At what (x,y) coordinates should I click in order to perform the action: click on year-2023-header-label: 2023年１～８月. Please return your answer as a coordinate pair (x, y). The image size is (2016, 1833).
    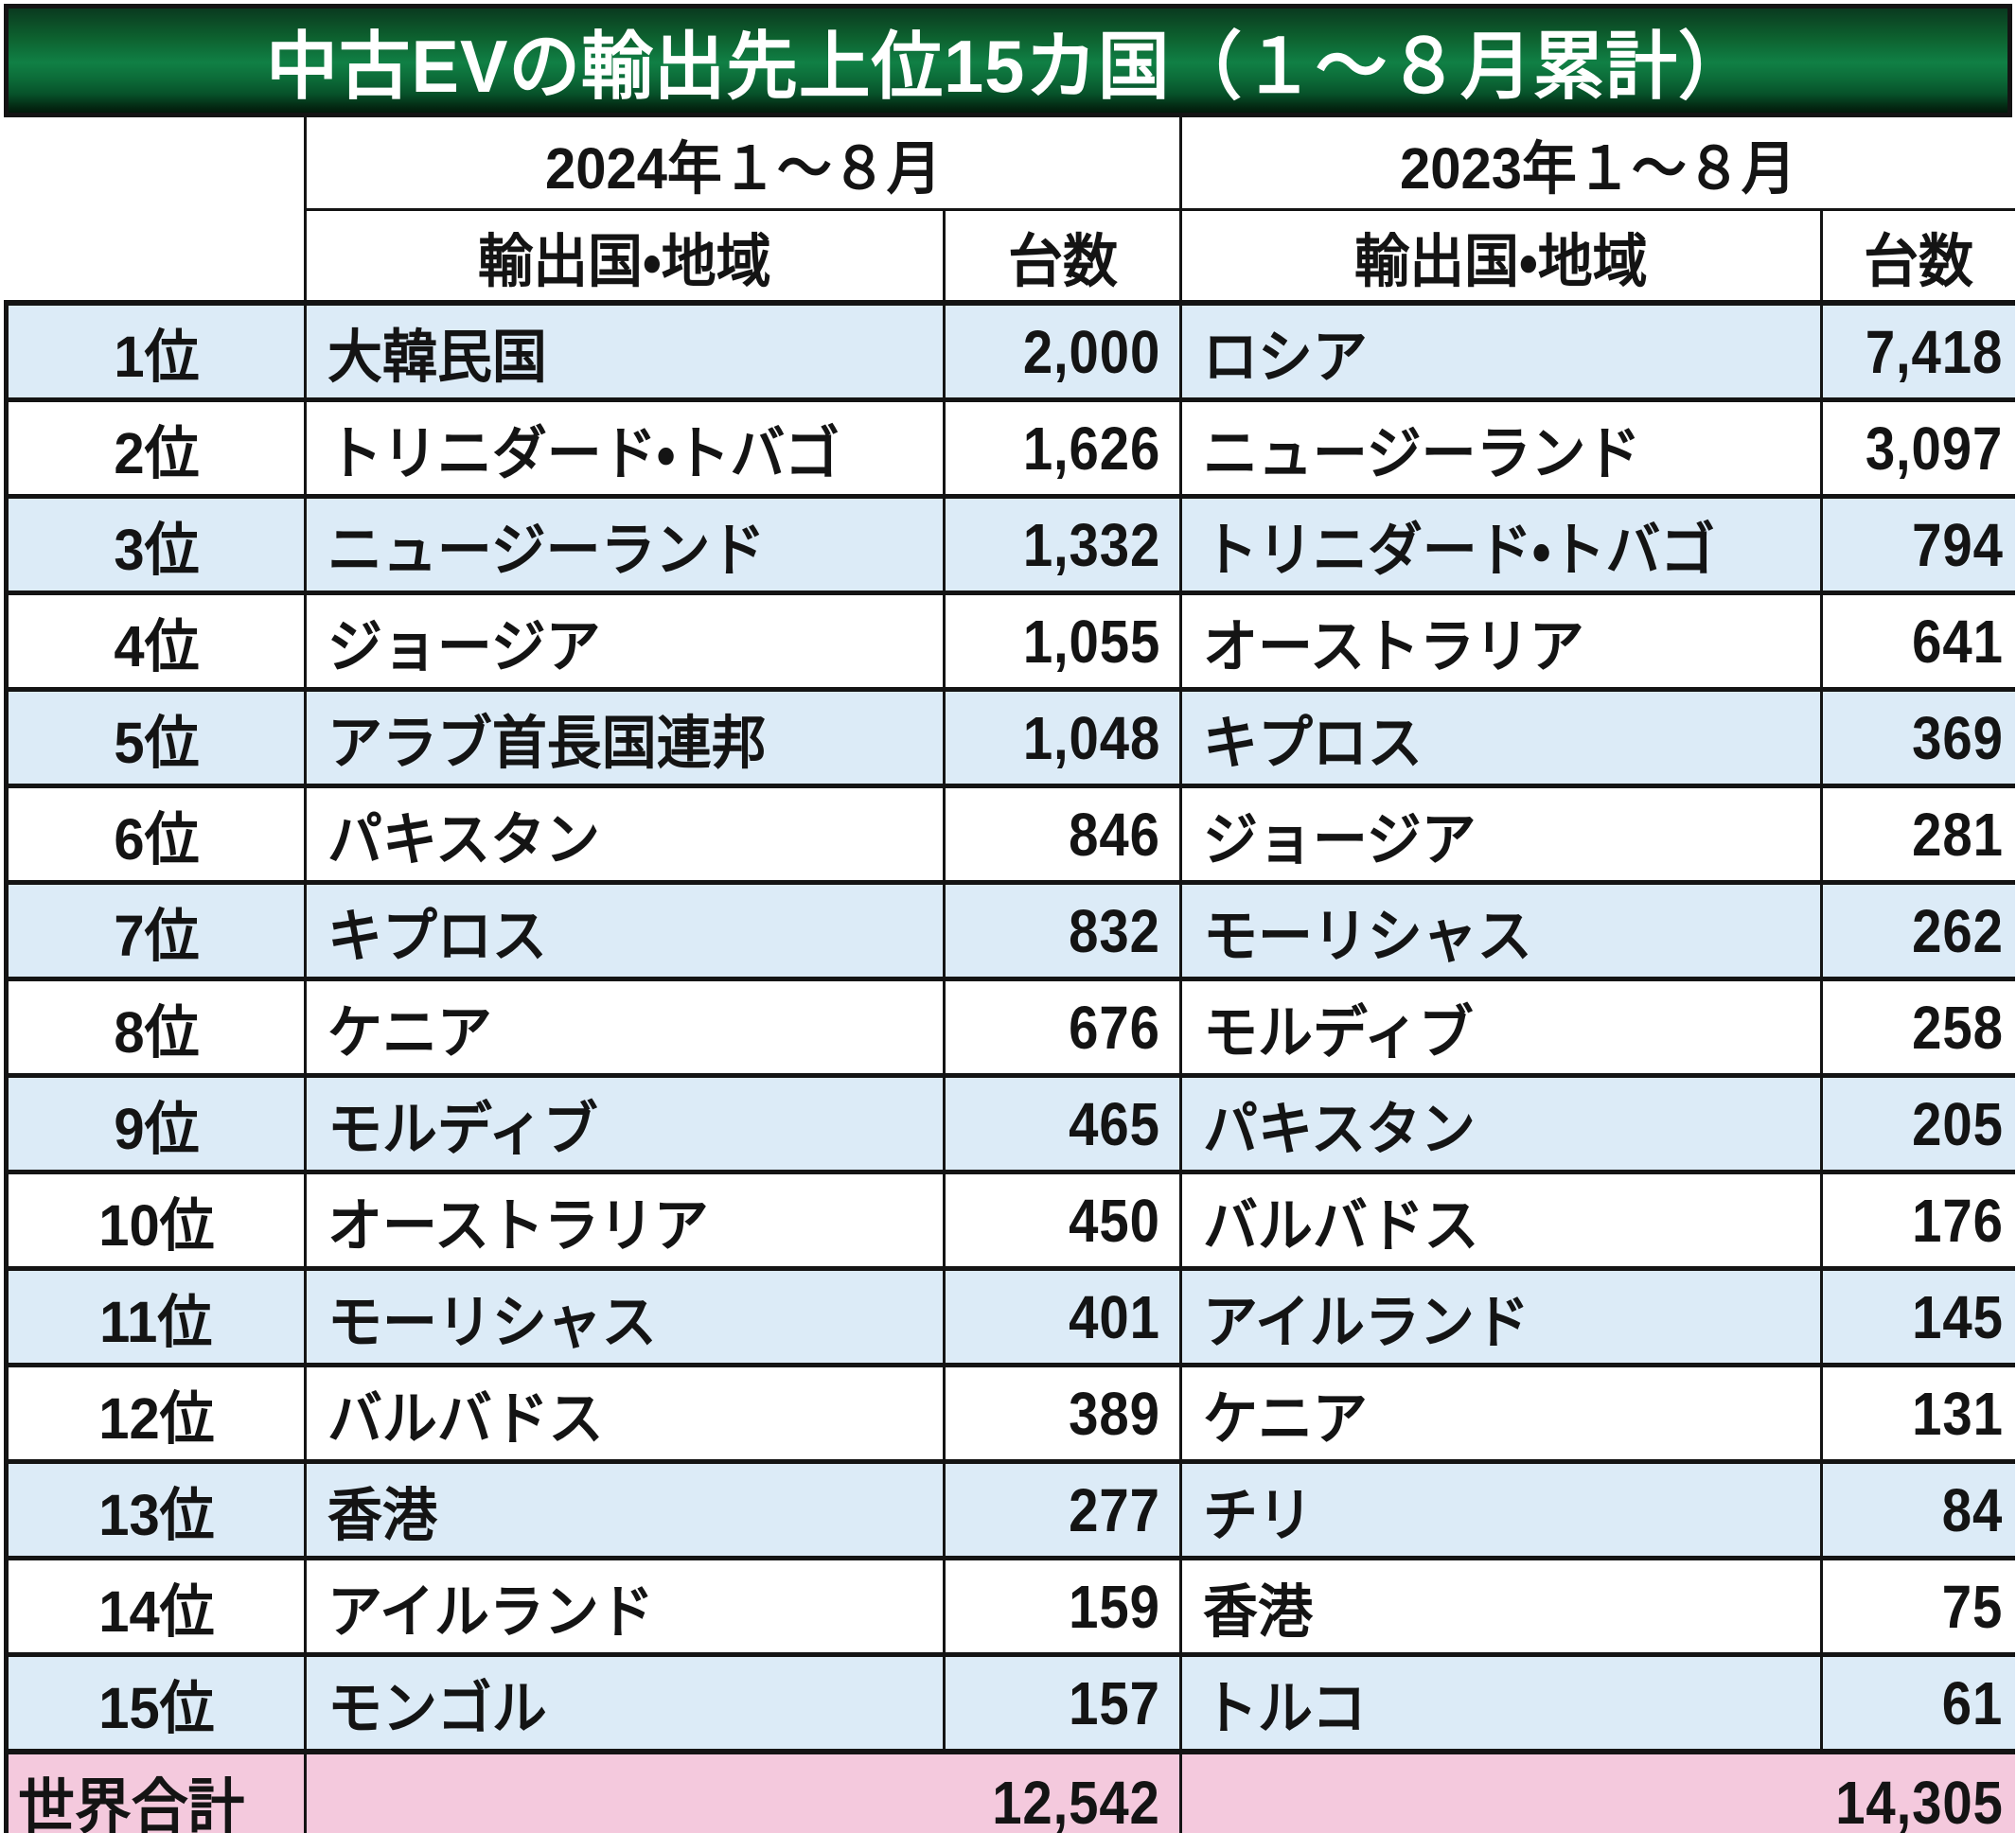
    Looking at the image, I should click on (1598, 168).